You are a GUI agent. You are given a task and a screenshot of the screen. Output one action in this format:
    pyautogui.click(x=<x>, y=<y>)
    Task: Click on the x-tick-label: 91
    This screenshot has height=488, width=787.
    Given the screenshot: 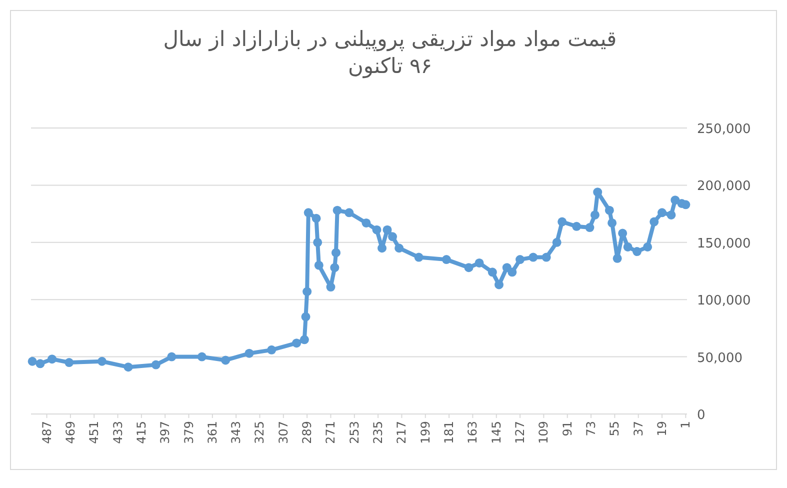 What is the action you would take?
    pyautogui.click(x=567, y=428)
    